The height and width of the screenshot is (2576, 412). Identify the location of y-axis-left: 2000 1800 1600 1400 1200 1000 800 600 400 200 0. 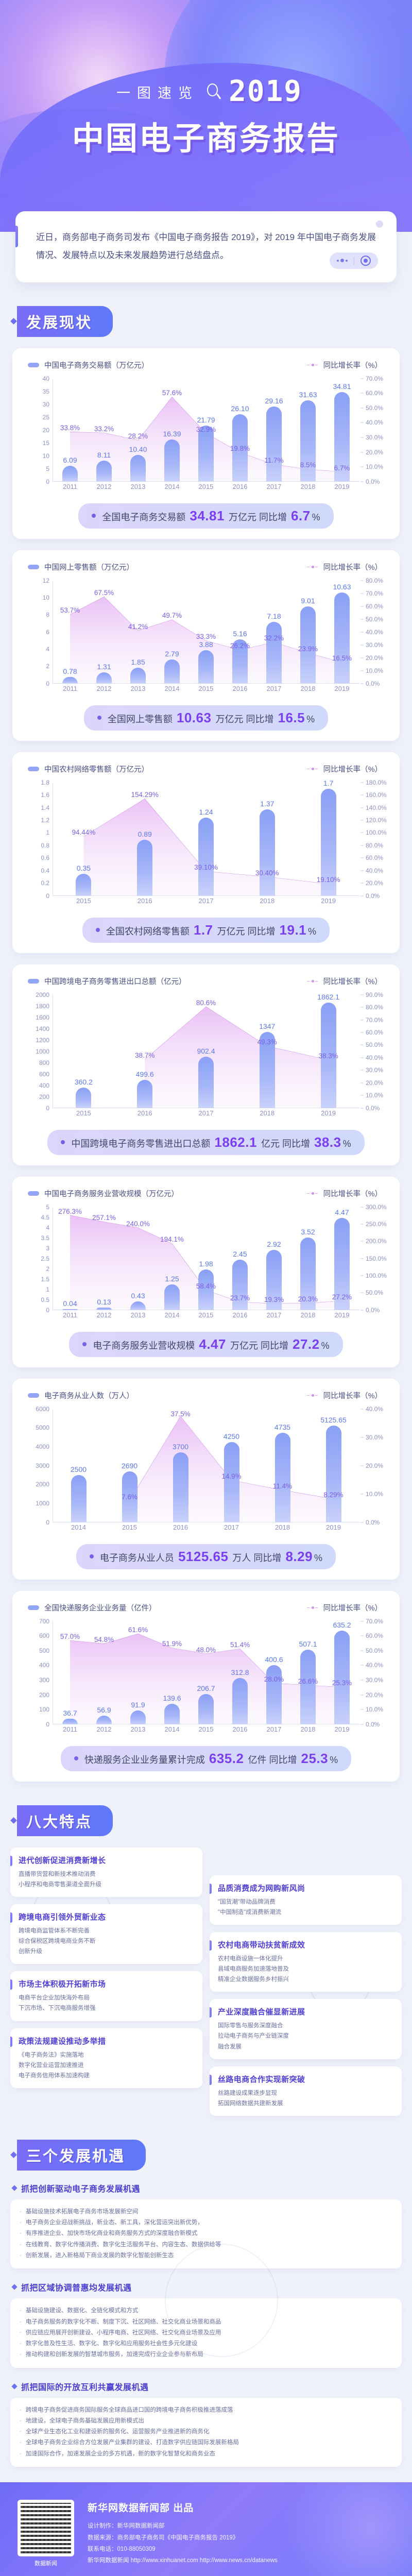
(39, 1051).